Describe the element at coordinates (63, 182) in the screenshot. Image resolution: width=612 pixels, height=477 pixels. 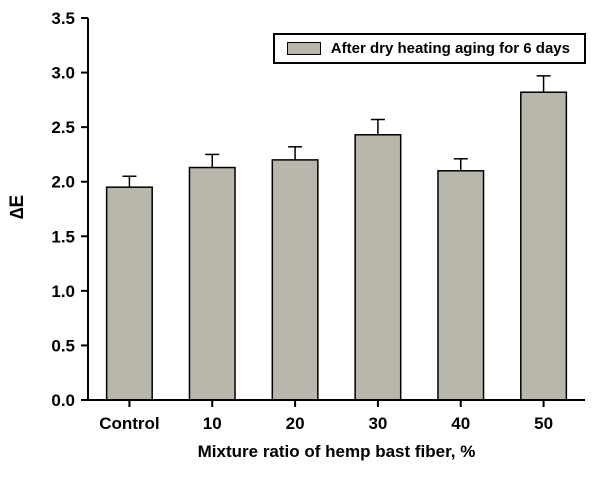
I see `y-tick-label: 2.0` at that location.